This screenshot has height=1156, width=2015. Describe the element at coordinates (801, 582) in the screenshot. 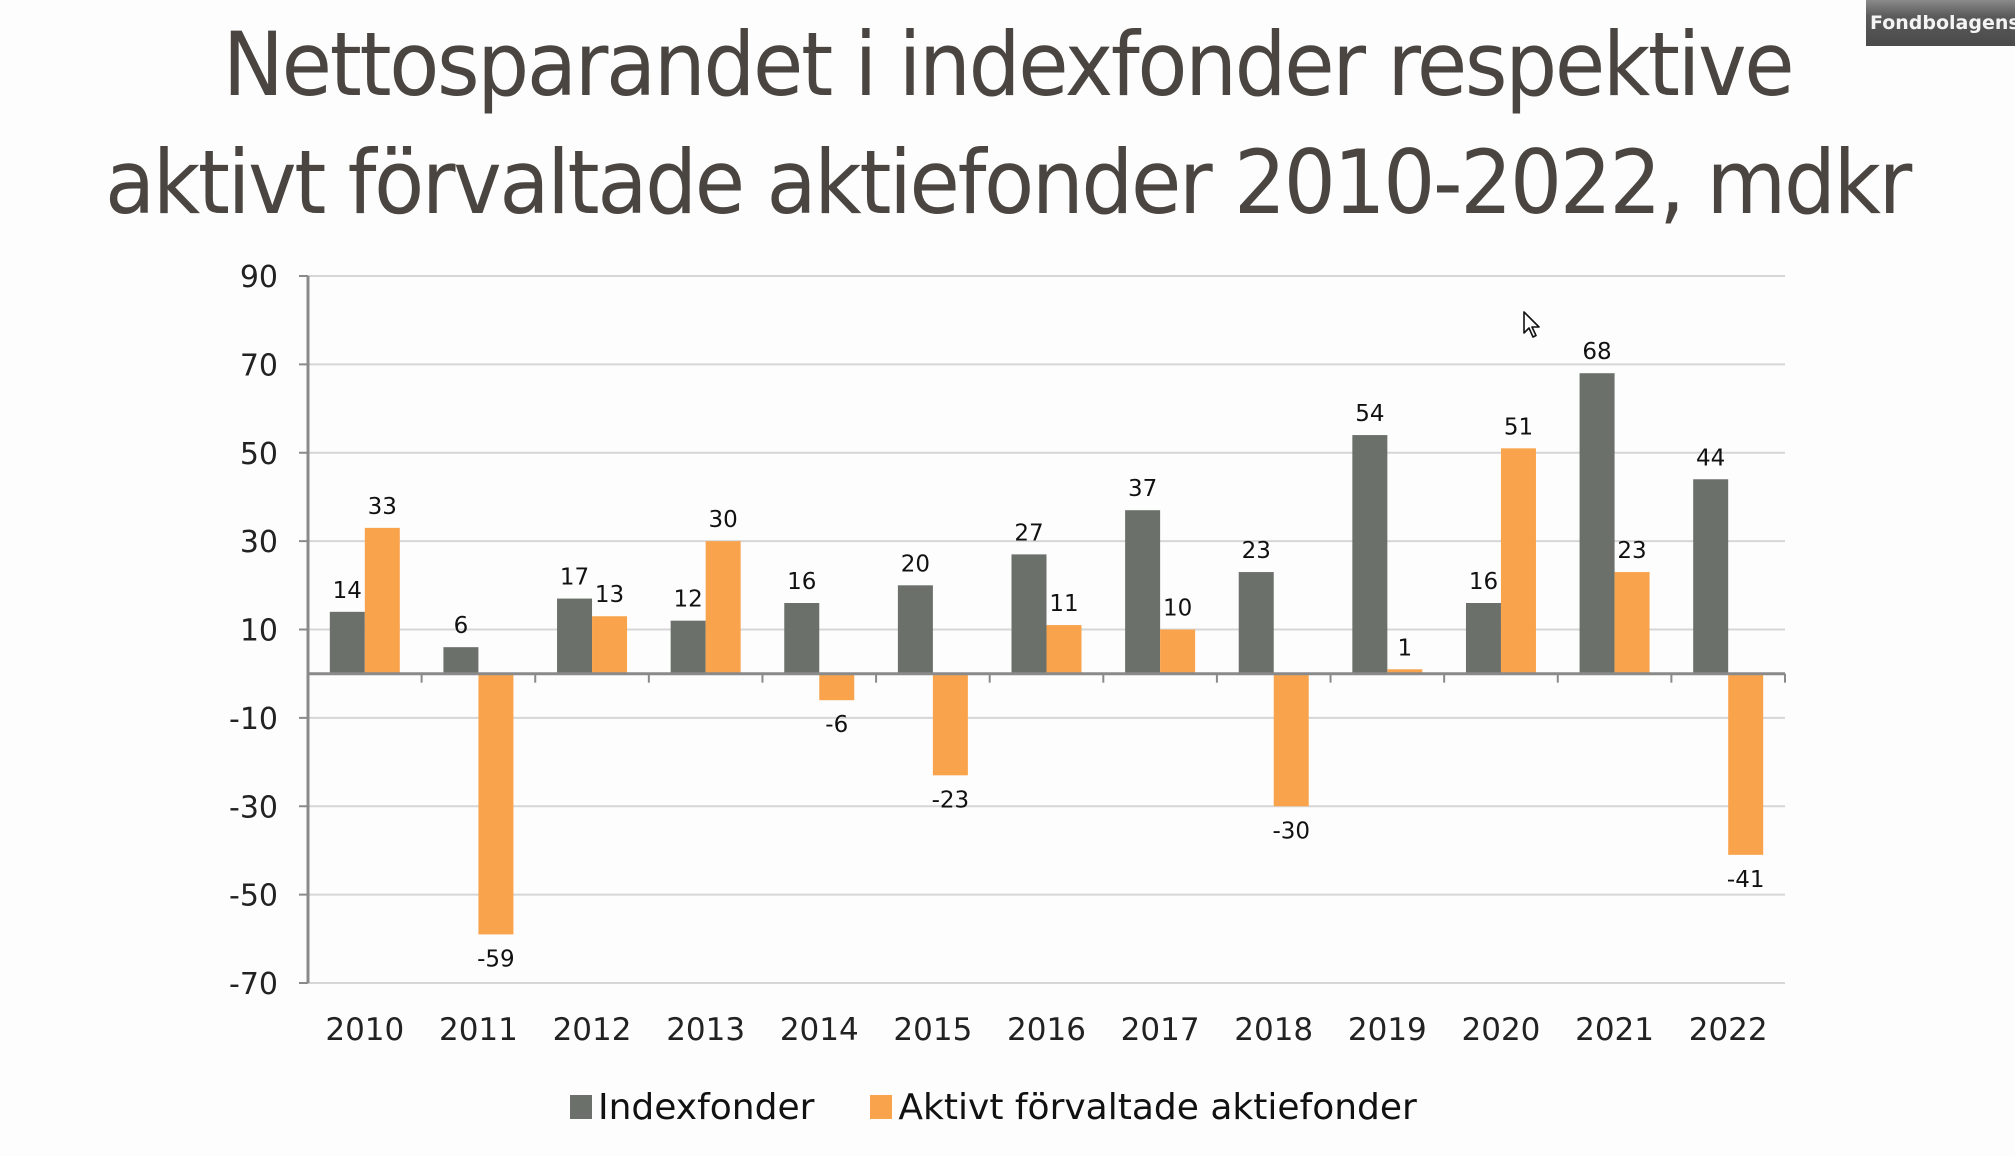

I see `data-label-indexfonder-2014: 16` at that location.